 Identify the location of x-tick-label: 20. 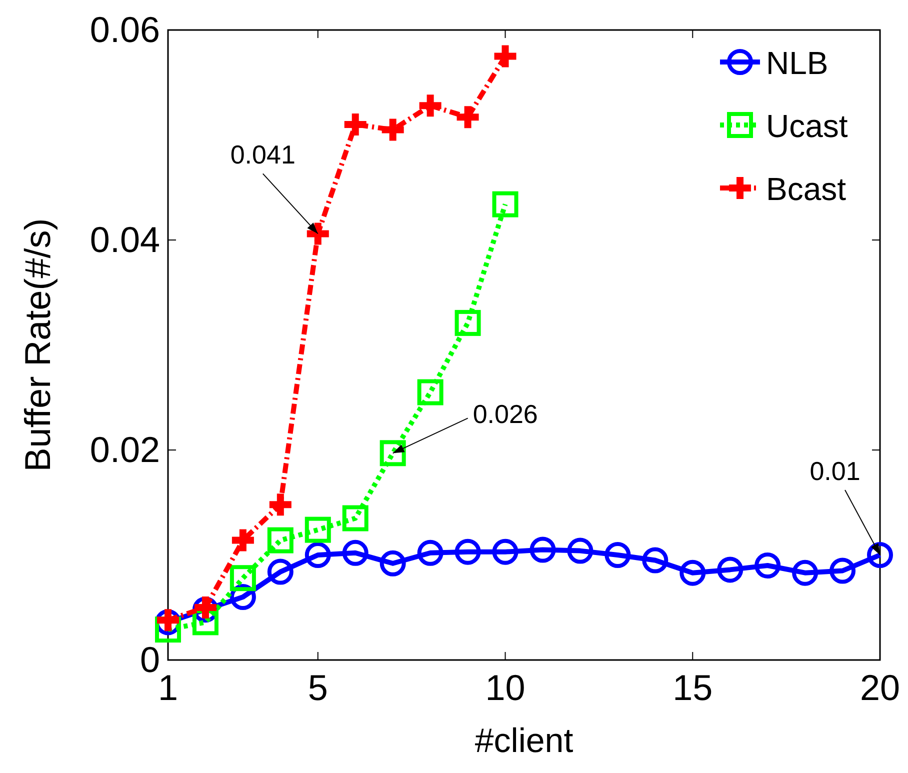
(880, 687).